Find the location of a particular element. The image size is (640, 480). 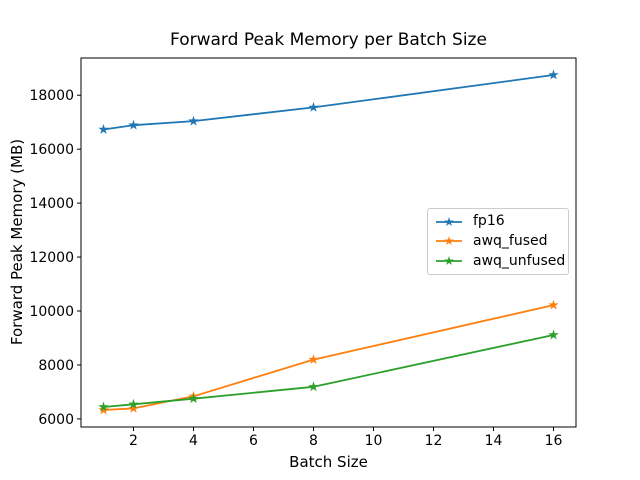

x-tick-label: 8 is located at coordinates (313, 441).